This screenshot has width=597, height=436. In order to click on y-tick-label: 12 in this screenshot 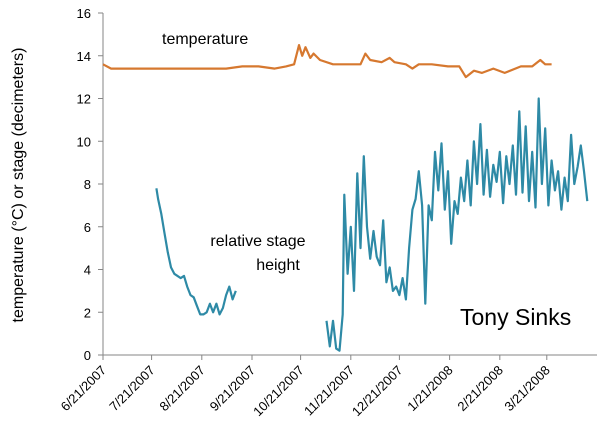, I will do `click(84, 99)`.